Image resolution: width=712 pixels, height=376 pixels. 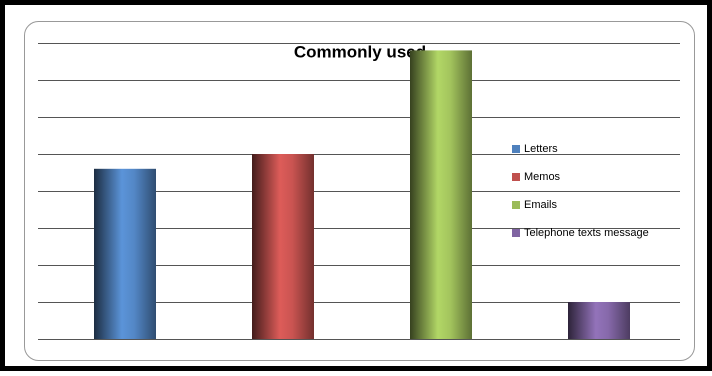 I want to click on legend-label: Letters, so click(x=541, y=149).